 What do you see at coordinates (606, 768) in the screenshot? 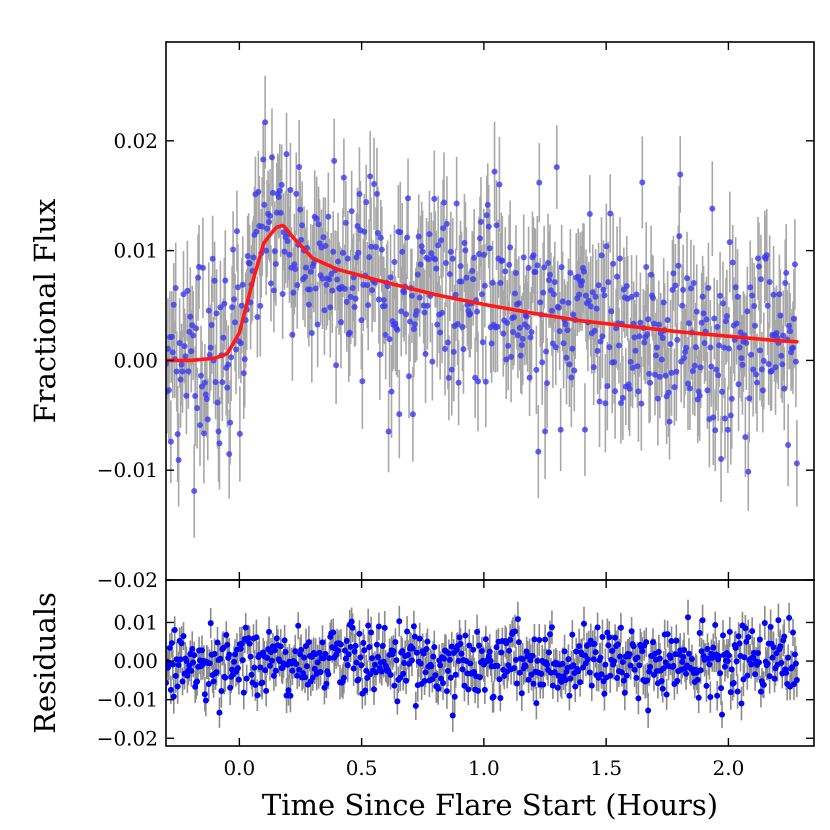
I see `x-tick-label: 1.5` at bounding box center [606, 768].